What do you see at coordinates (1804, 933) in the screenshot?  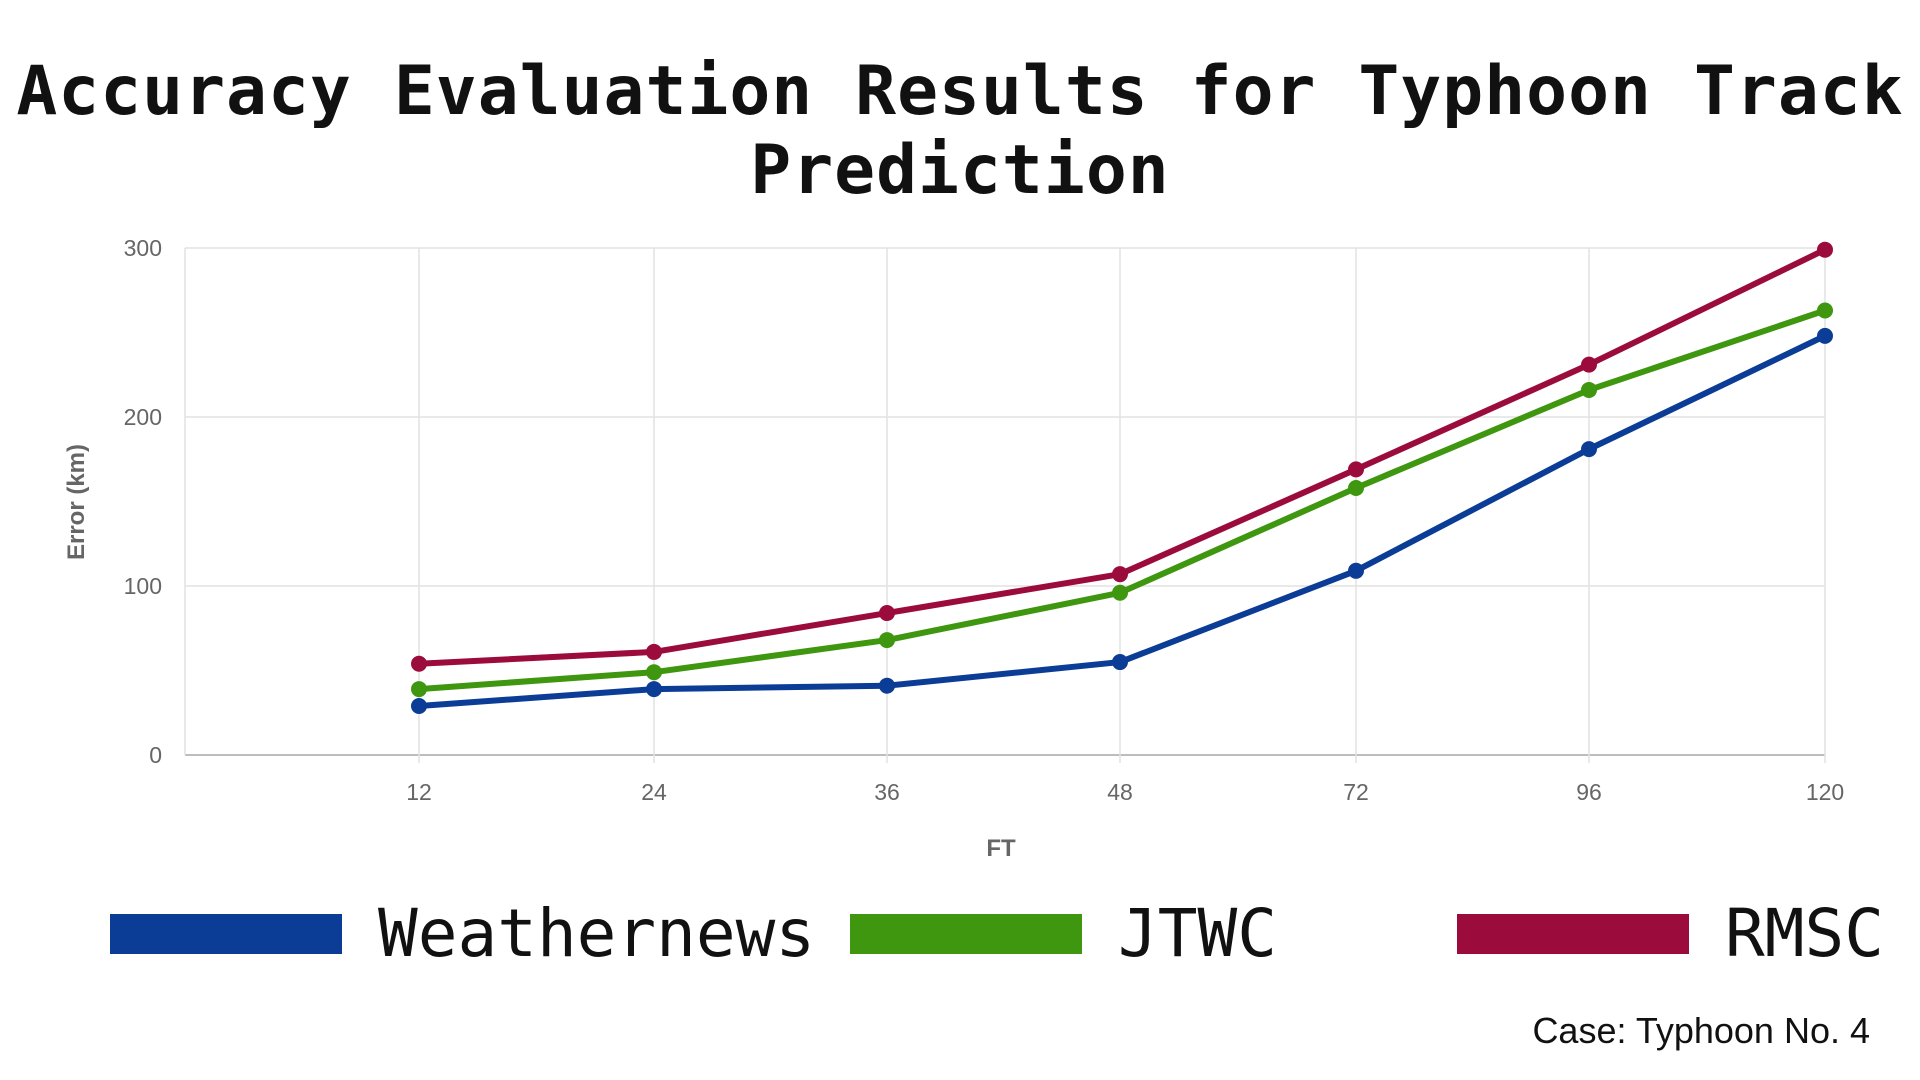 I see `legend-label-rmsc: RMSC` at bounding box center [1804, 933].